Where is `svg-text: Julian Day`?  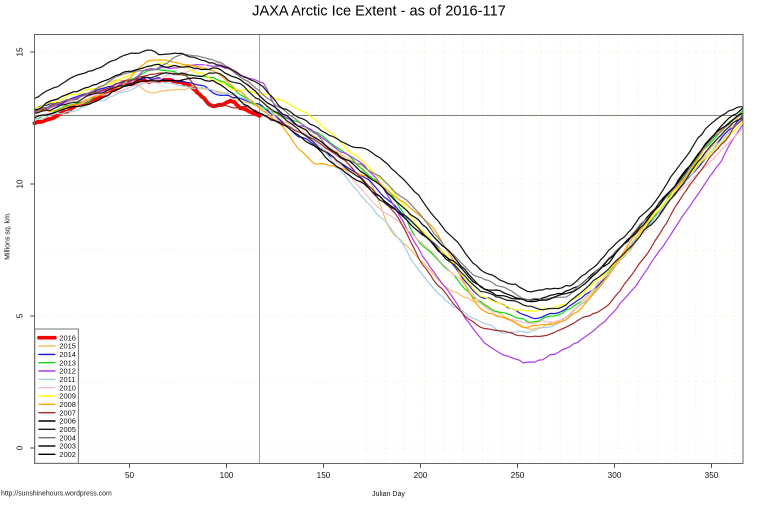 svg-text: Julian Day is located at coordinates (388, 494).